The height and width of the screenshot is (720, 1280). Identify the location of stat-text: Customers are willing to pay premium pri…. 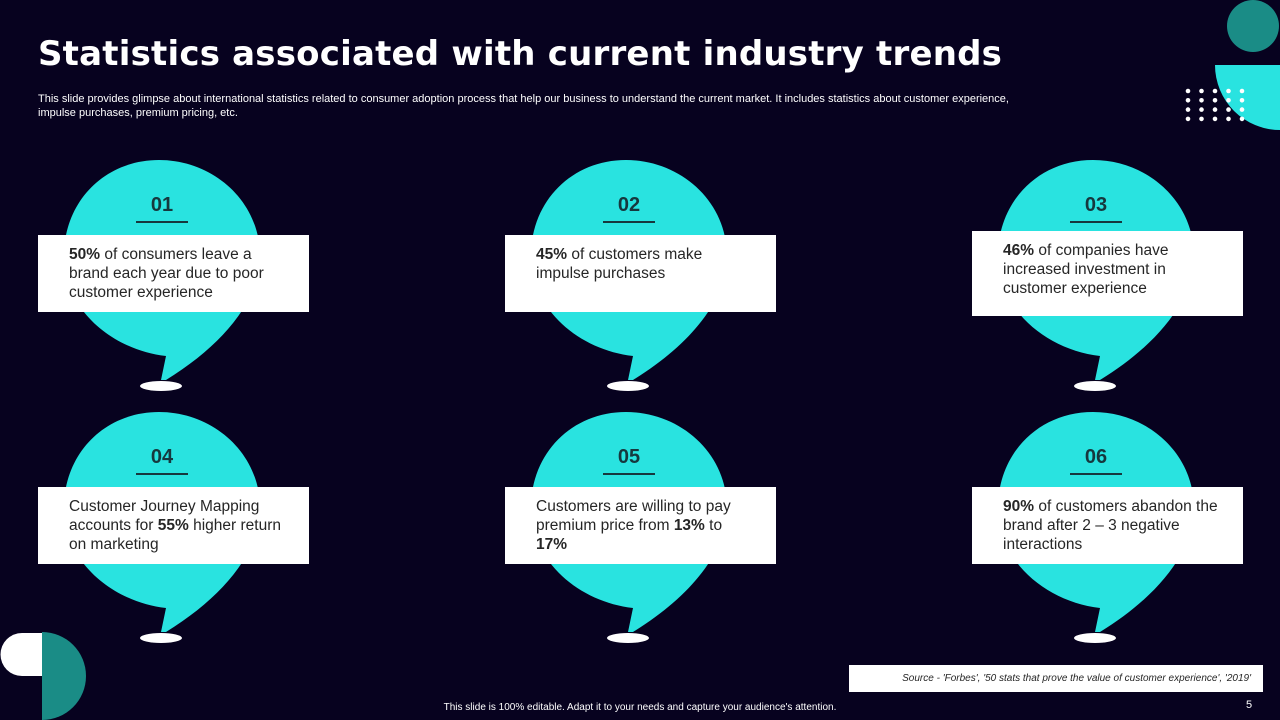
(640, 525).